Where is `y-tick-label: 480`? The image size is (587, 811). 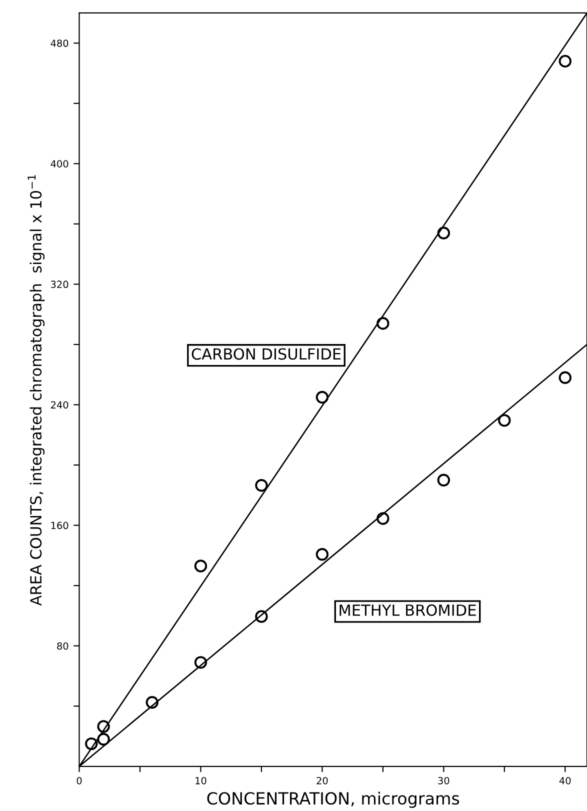
y-tick-label: 480 is located at coordinates (59, 43).